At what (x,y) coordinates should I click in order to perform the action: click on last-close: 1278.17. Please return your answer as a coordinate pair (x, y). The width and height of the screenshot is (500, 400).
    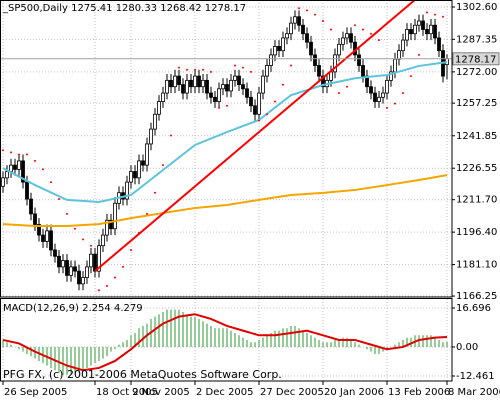
    Looking at the image, I should click on (225, 8).